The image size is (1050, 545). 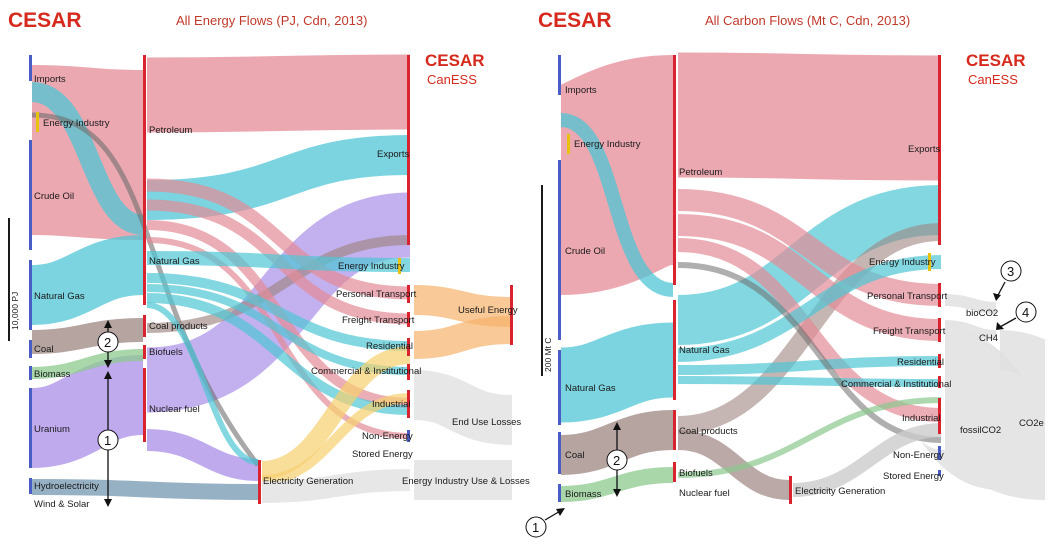 What do you see at coordinates (568, 144) in the screenshot?
I see `node-r-energy-industry-src-bar` at bounding box center [568, 144].